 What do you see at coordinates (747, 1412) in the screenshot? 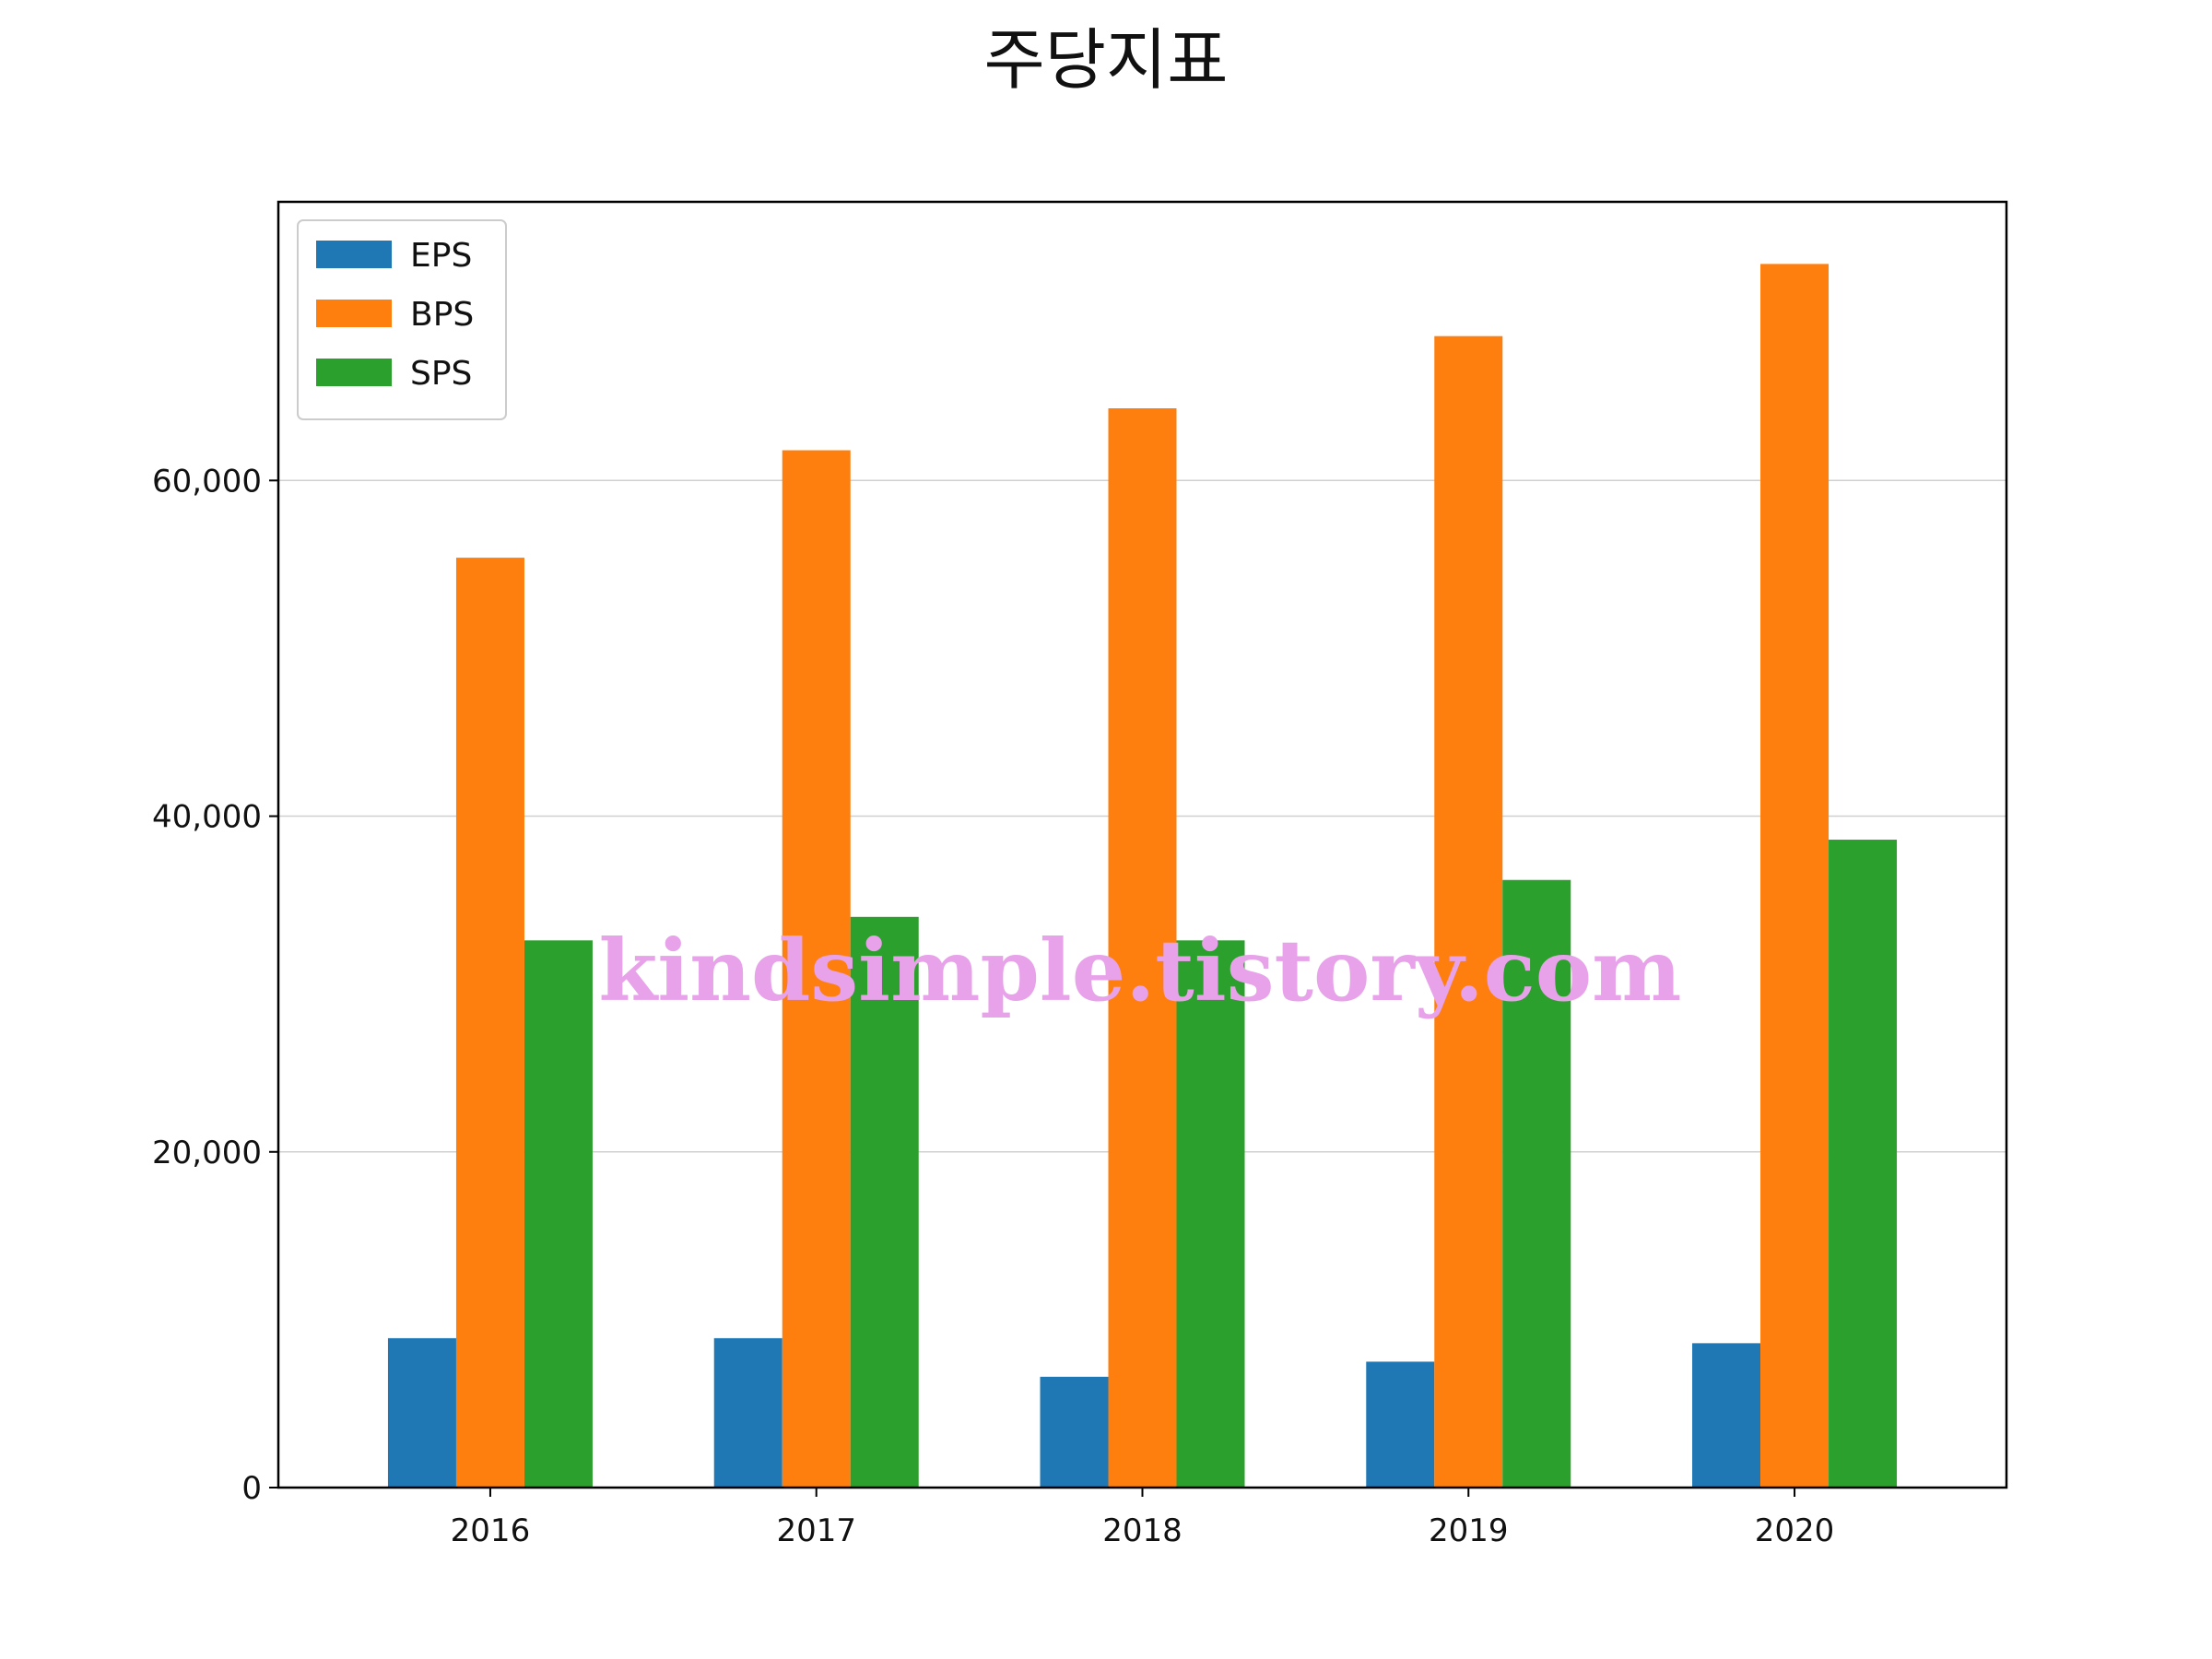
I see `bar-eps-2017` at bounding box center [747, 1412].